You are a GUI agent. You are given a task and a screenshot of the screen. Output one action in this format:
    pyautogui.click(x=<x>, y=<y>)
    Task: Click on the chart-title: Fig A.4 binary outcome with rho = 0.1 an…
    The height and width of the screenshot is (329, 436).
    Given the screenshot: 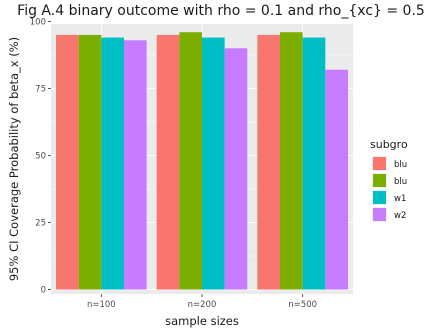 What is the action you would take?
    pyautogui.click(x=221, y=11)
    